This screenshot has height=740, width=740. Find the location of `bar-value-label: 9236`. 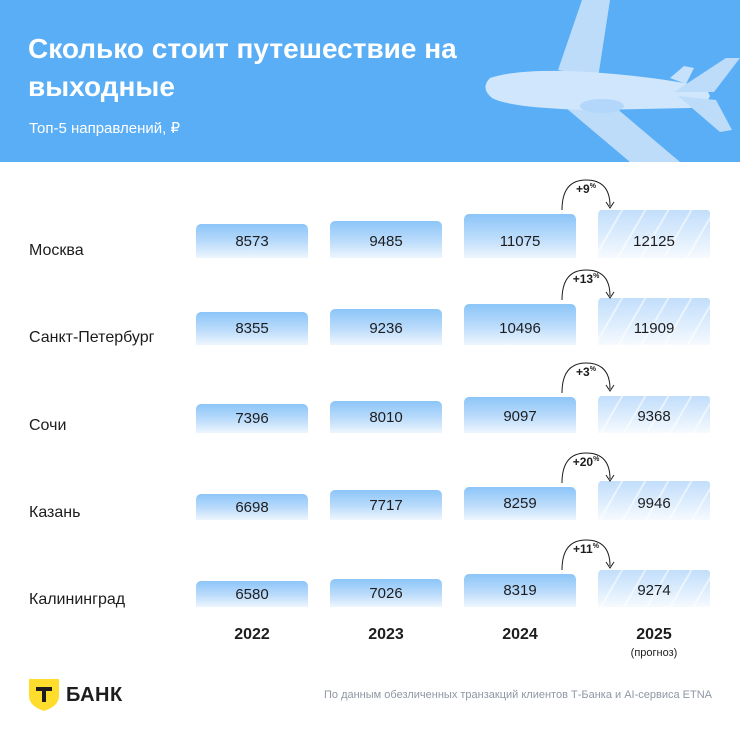

bar-value-label: 9236 is located at coordinates (386, 328).